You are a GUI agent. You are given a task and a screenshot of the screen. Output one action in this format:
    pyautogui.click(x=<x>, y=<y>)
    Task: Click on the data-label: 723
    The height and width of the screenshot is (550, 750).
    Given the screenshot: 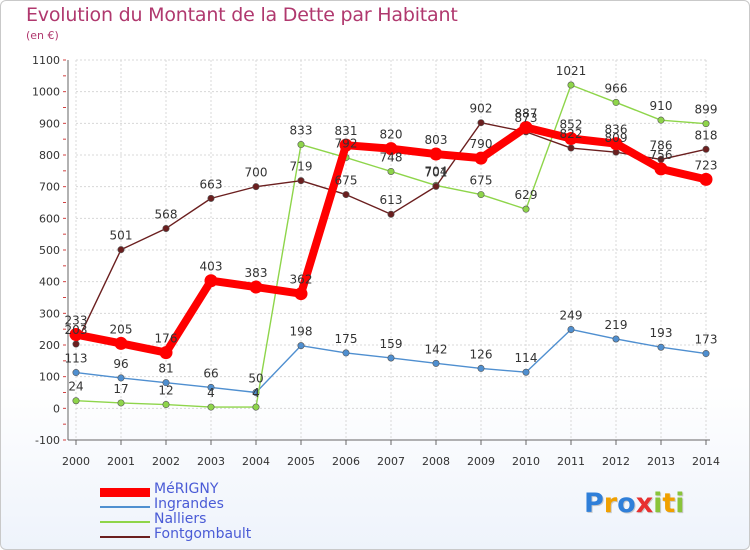 What is the action you would take?
    pyautogui.click(x=706, y=165)
    